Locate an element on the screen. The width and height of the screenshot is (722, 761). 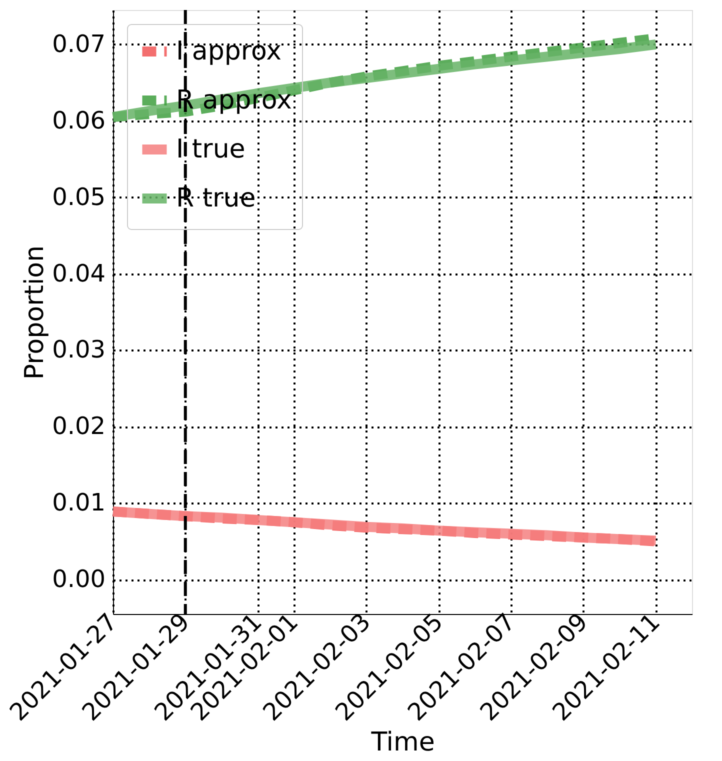
x-axis-title: Time is located at coordinates (402, 743).